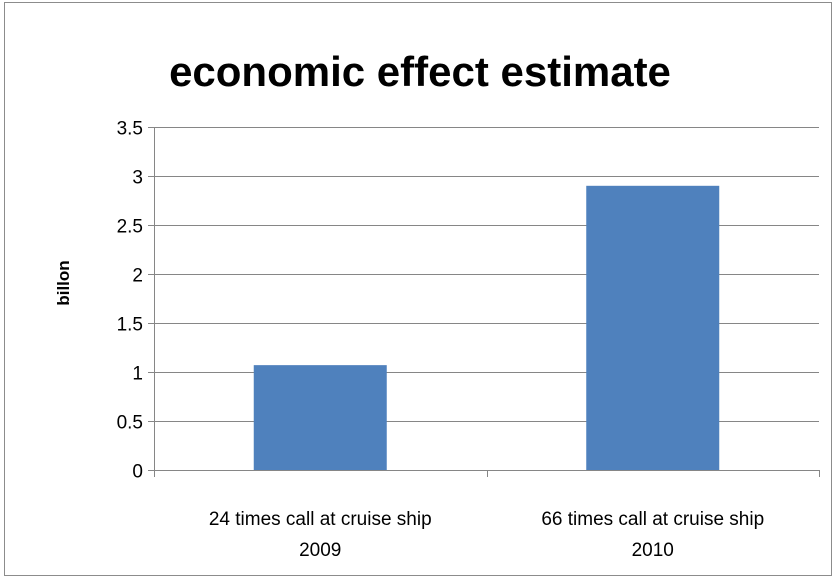 This screenshot has height=581, width=840. I want to click on y-tick-label: 2.5, so click(130, 227).